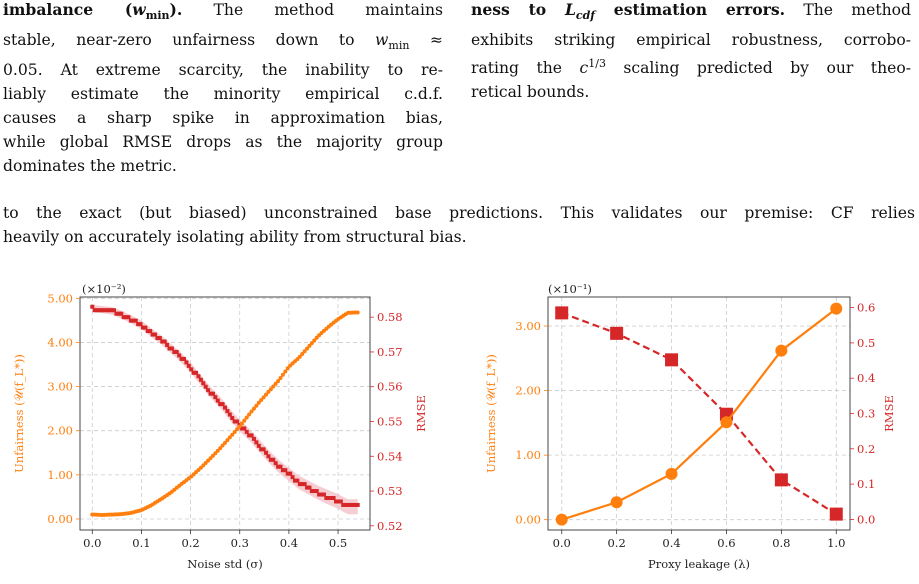 Image resolution: width=919 pixels, height=584 pixels. What do you see at coordinates (671, 543) in the screenshot?
I see `x-tick-label: 0.4` at bounding box center [671, 543].